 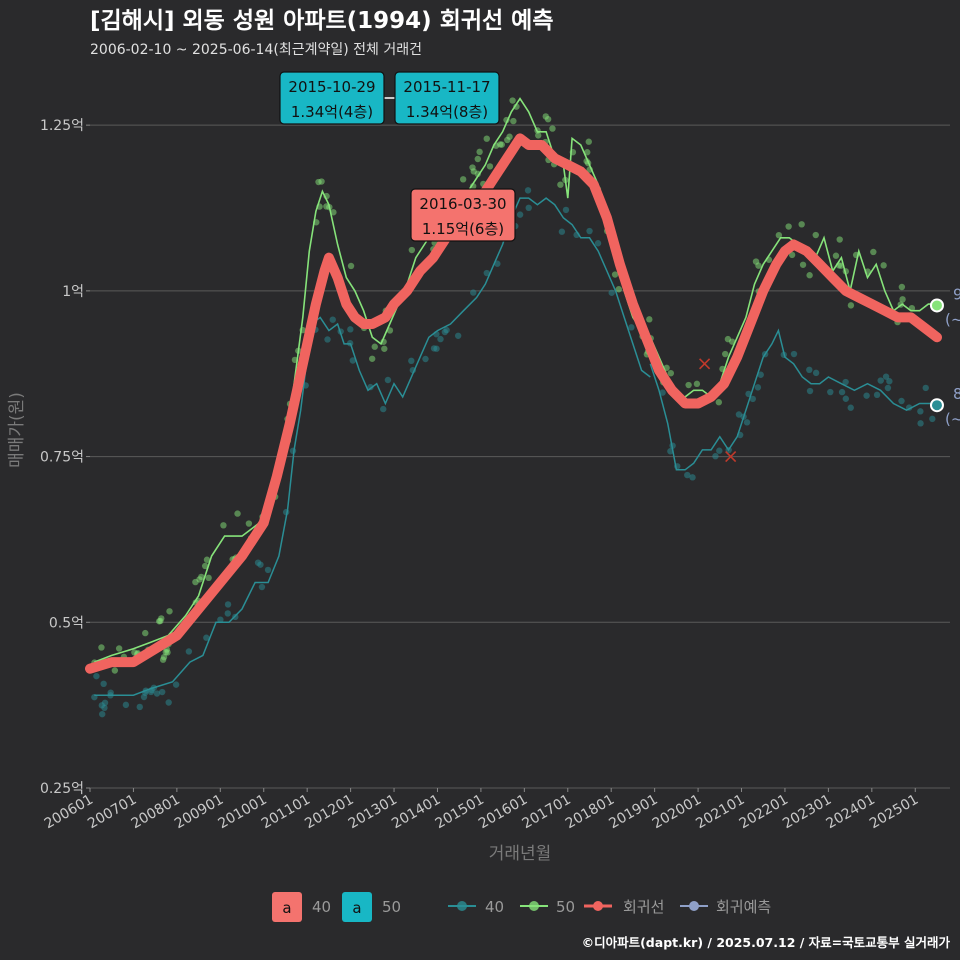 What do you see at coordinates (643, 907) in the screenshot?
I see `legend-line-regression-label: 회귀선` at bounding box center [643, 907].